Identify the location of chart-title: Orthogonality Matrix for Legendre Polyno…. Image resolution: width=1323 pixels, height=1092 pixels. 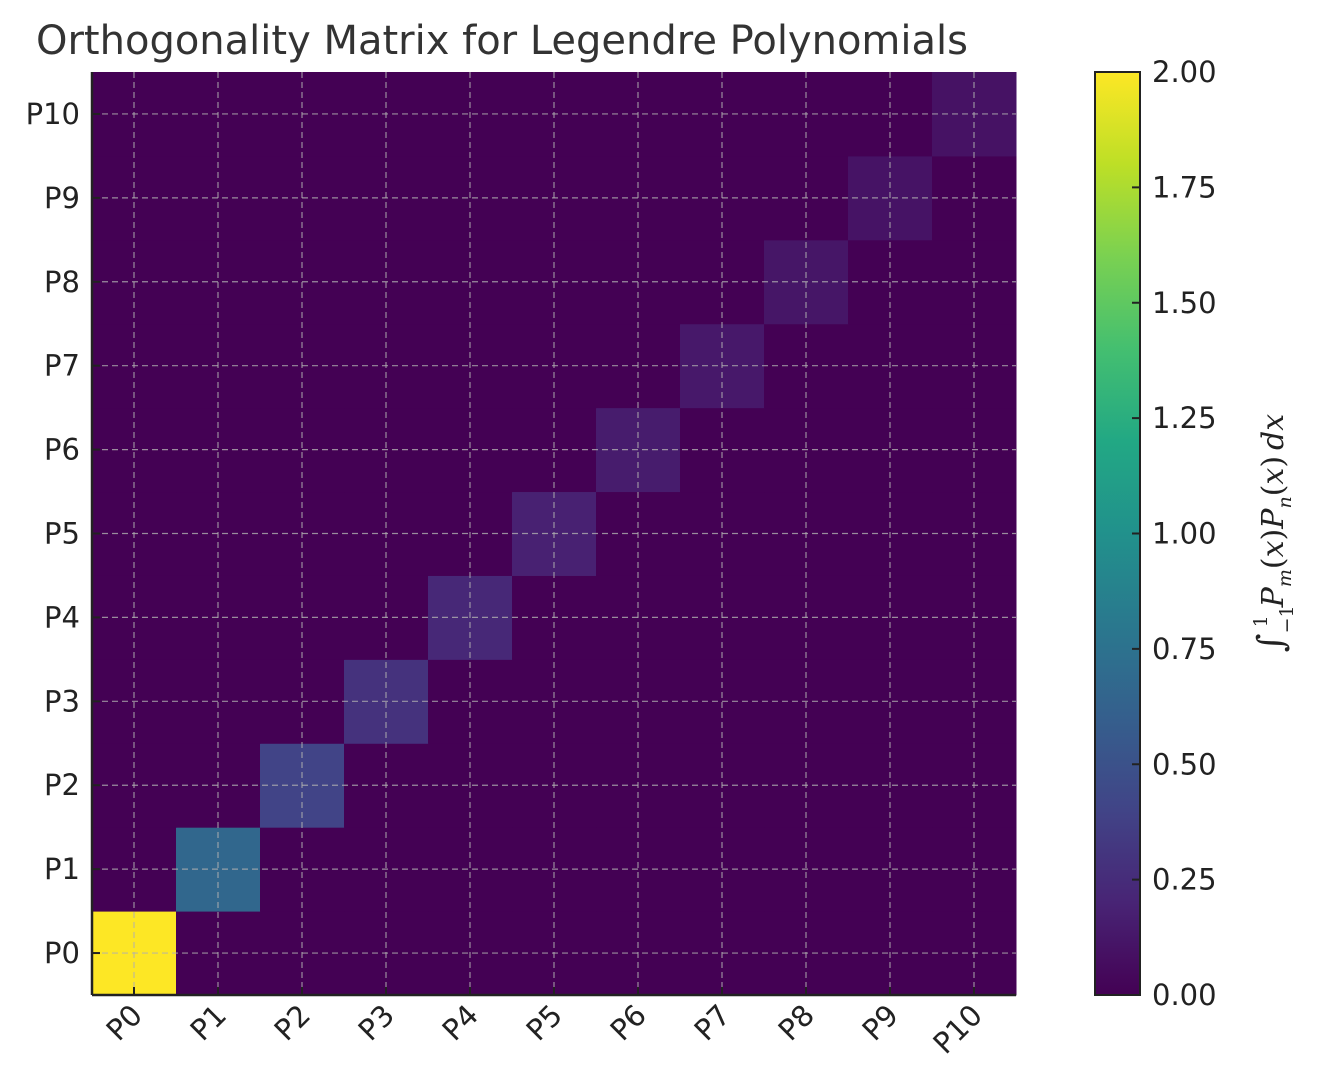
(502, 41).